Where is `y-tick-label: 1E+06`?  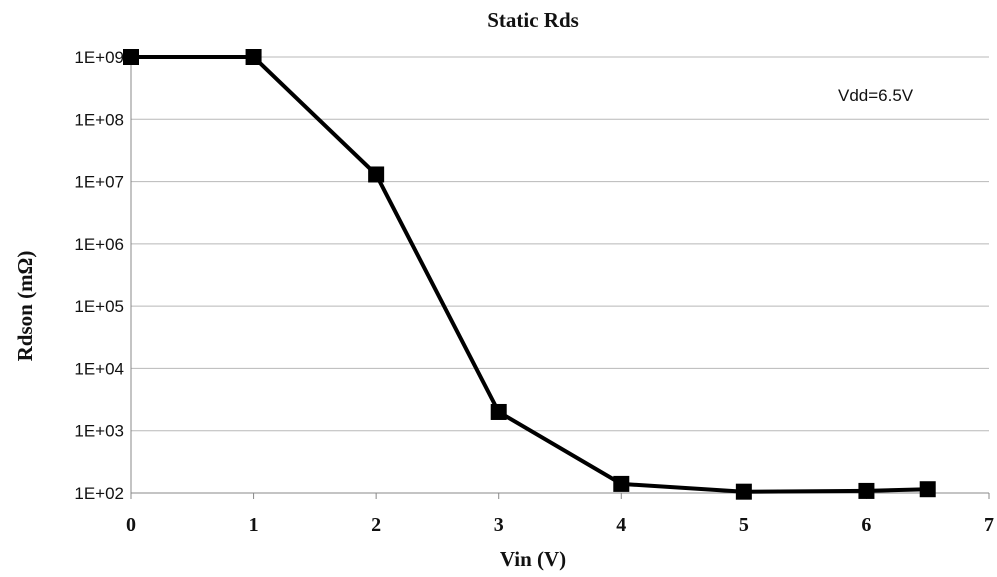
y-tick-label: 1E+06 is located at coordinates (99, 244).